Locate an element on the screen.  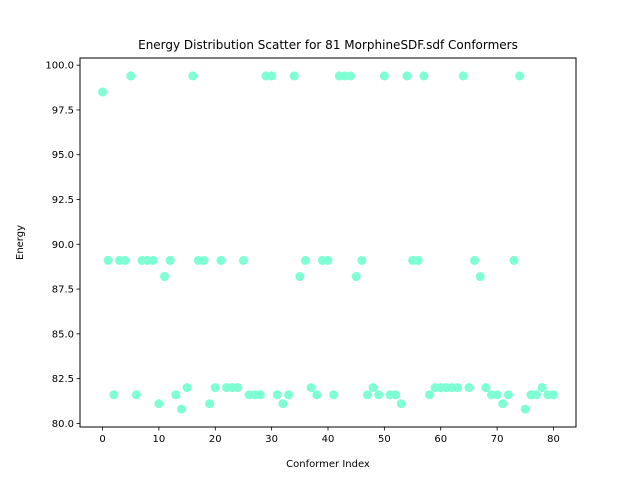
y-tick-label: 97.5 is located at coordinates (63, 110).